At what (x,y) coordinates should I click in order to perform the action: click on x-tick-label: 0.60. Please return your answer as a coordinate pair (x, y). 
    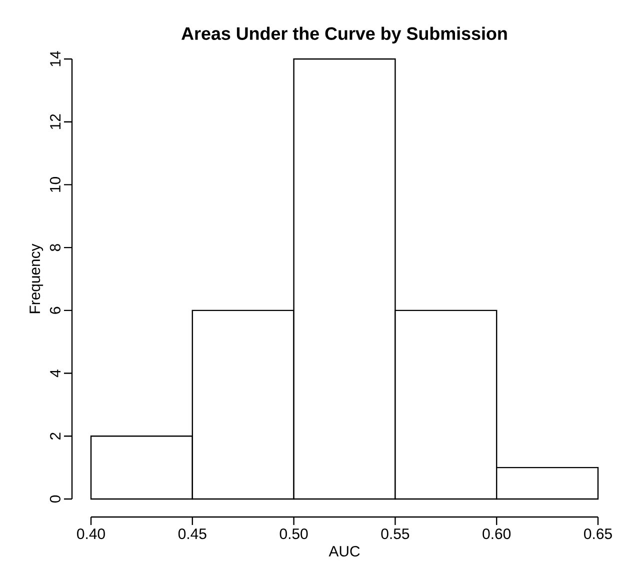
    Looking at the image, I should click on (496, 534).